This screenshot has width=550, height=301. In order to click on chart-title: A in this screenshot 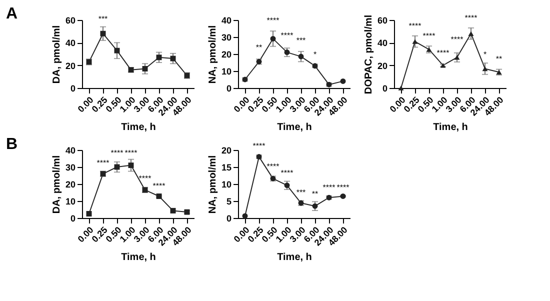, I will do `click(12, 14)`.